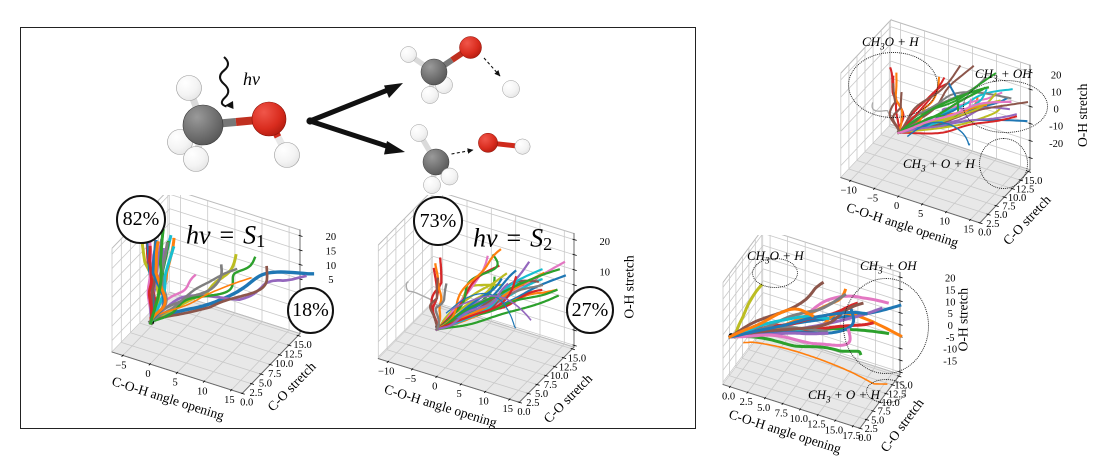 The width and height of the screenshot is (1110, 469). I want to click on svg-text: -20, so click(1056, 144).